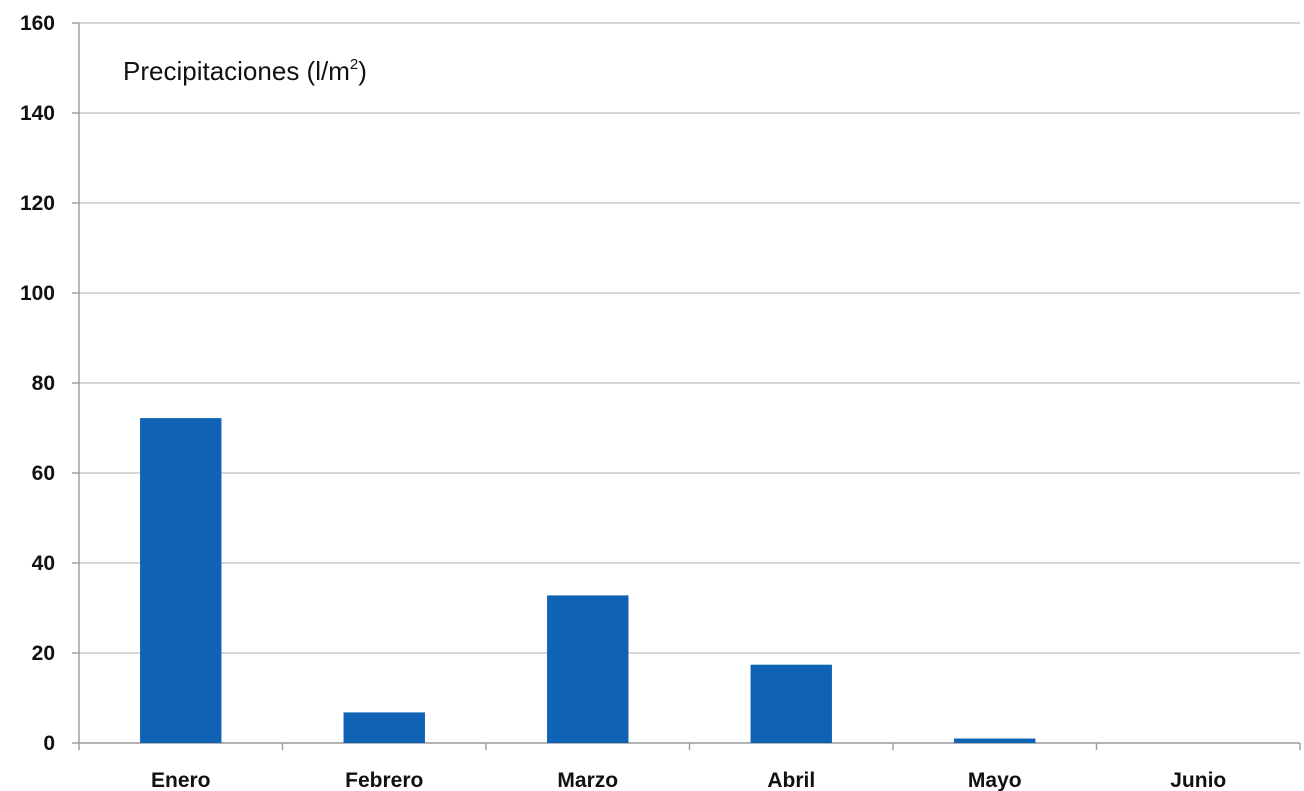 This screenshot has height=791, width=1304. Describe the element at coordinates (181, 580) in the screenshot. I see `bar-enero` at that location.